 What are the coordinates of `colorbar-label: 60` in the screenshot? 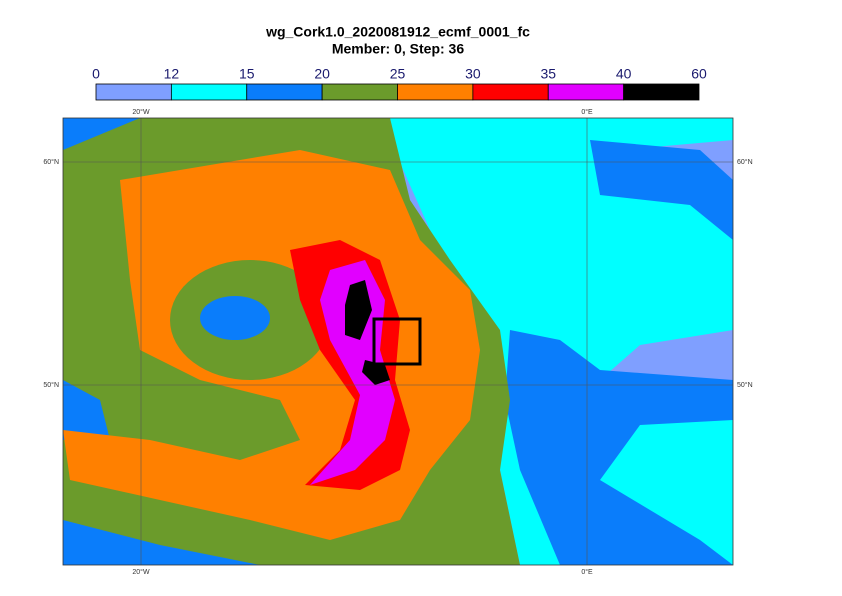 It's located at (699, 74).